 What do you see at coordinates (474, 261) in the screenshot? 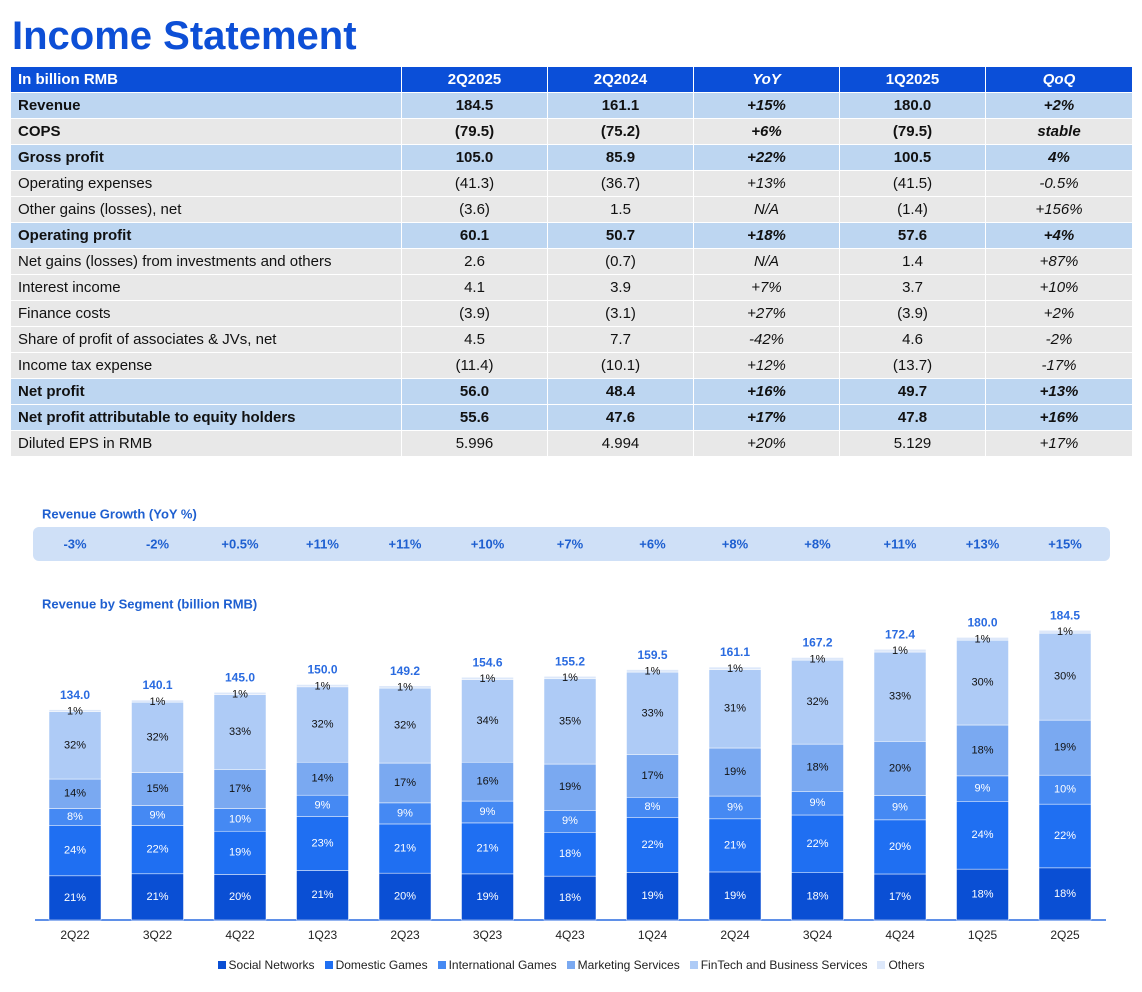
I see `table-cell: 2.6` at bounding box center [474, 261].